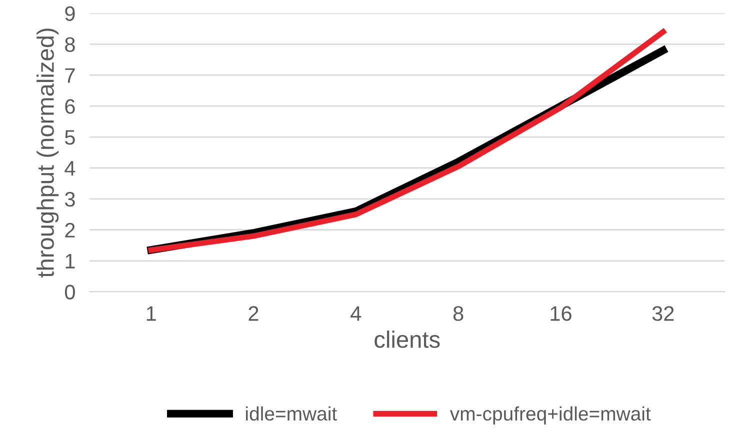 Image resolution: width=747 pixels, height=442 pixels. What do you see at coordinates (458, 313) in the screenshot?
I see `x-tick-label: 8` at bounding box center [458, 313].